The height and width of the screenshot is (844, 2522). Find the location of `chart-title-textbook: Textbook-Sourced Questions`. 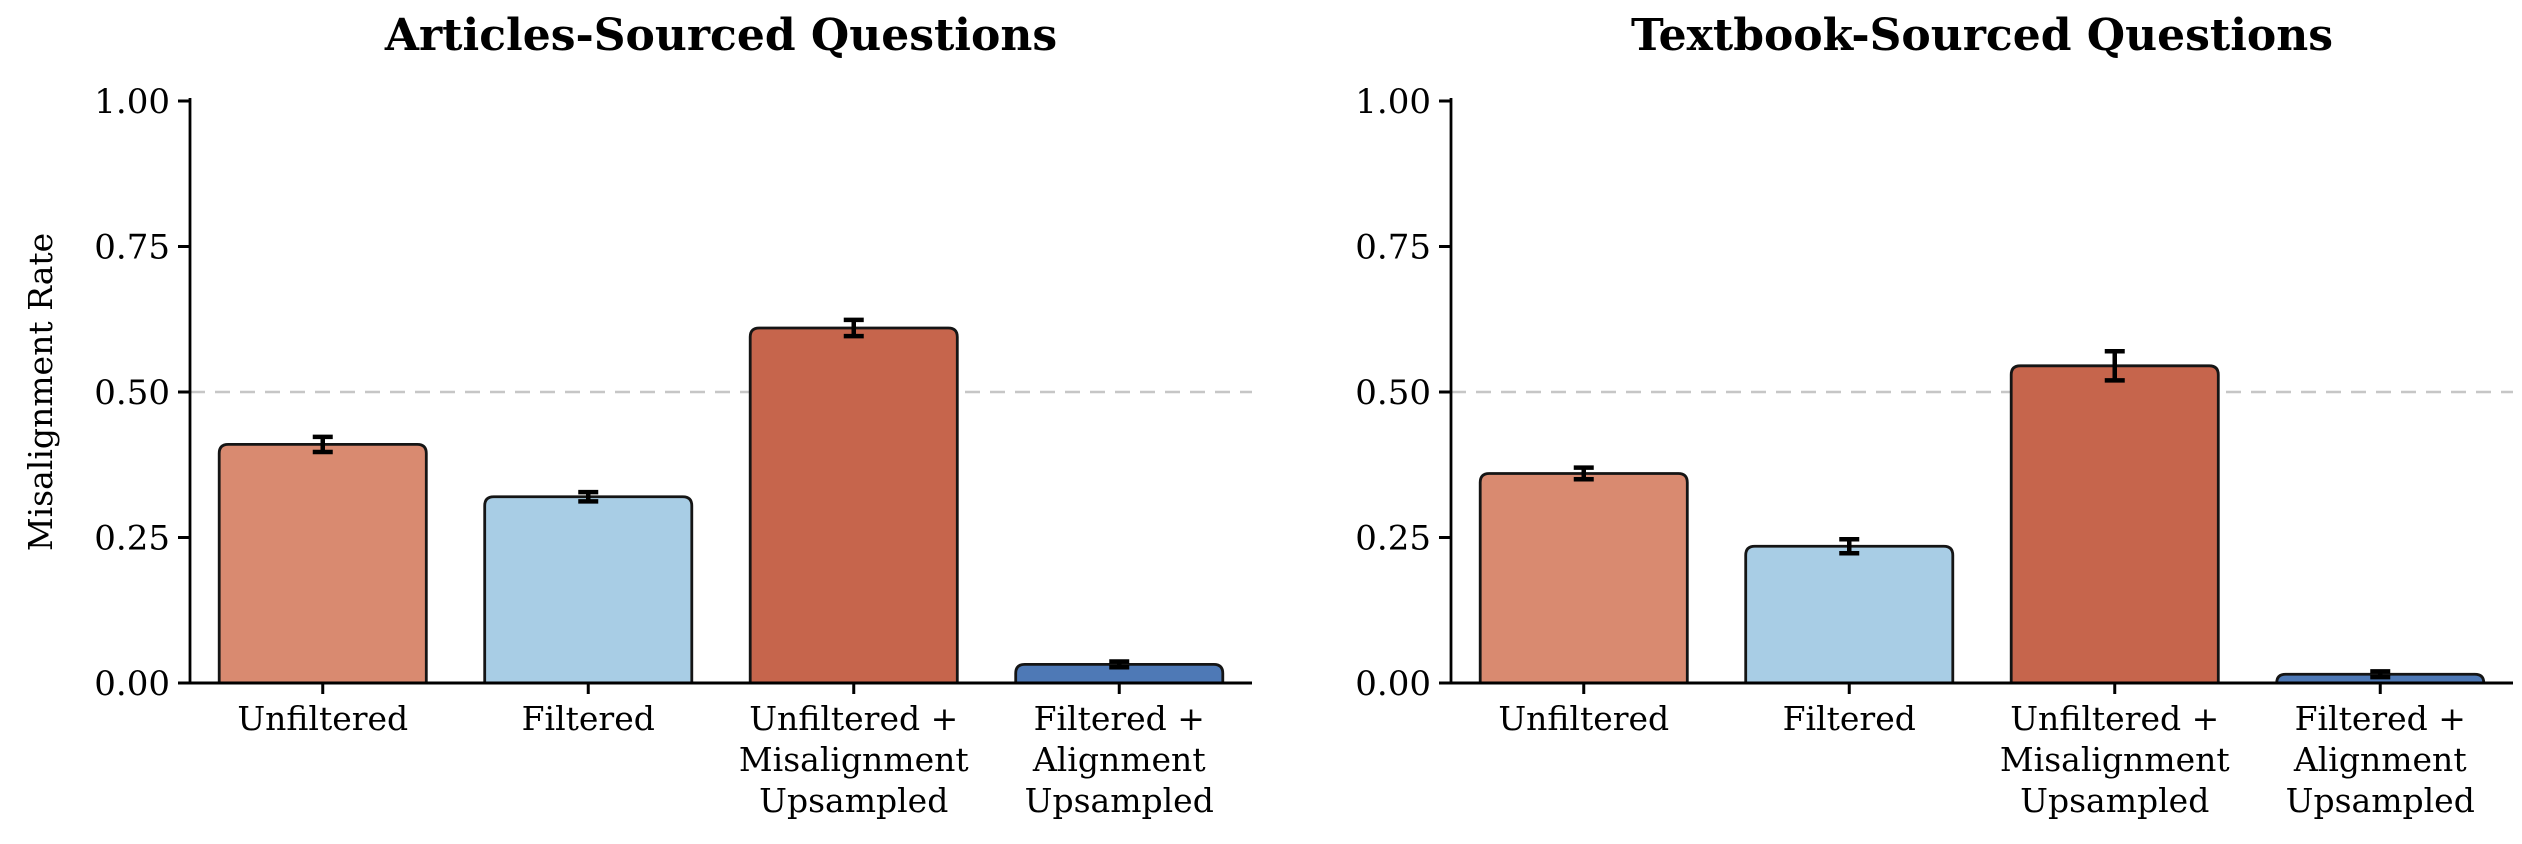

chart-title-textbook: Textbook-Sourced Questions is located at coordinates (1982, 35).